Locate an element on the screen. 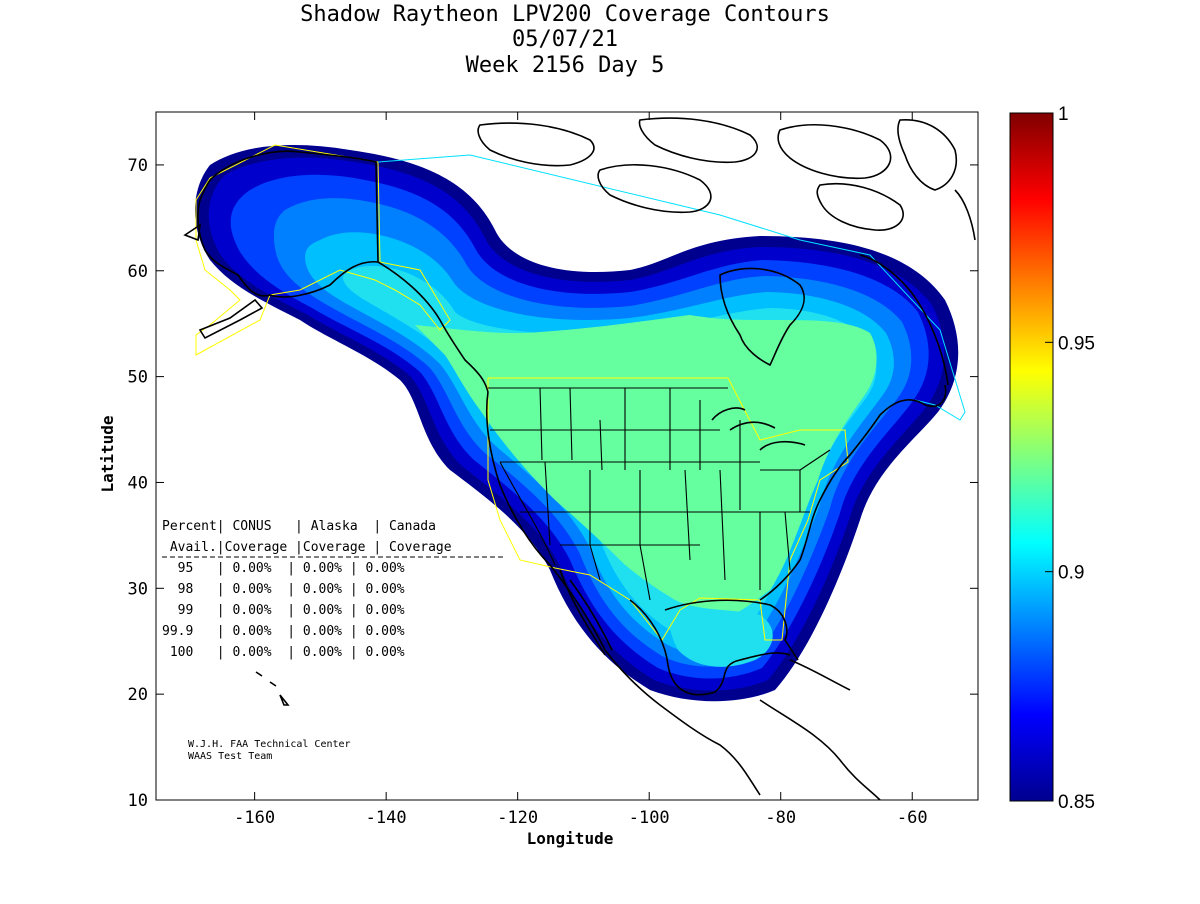 This screenshot has height=904, width=1200. colorbar-tick-label: 1 is located at coordinates (1063, 114).